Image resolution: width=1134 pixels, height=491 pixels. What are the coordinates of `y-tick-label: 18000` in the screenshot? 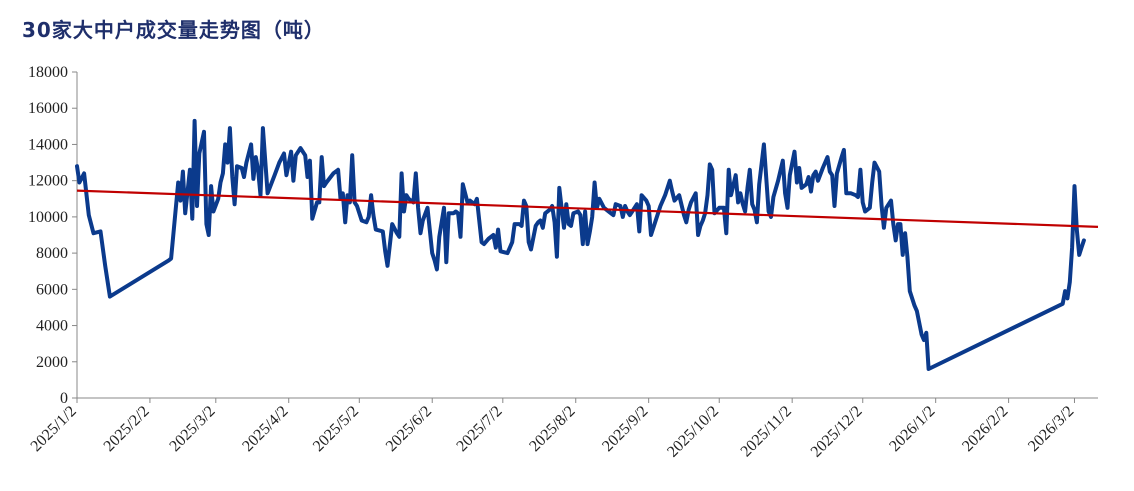 It's located at (48, 72).